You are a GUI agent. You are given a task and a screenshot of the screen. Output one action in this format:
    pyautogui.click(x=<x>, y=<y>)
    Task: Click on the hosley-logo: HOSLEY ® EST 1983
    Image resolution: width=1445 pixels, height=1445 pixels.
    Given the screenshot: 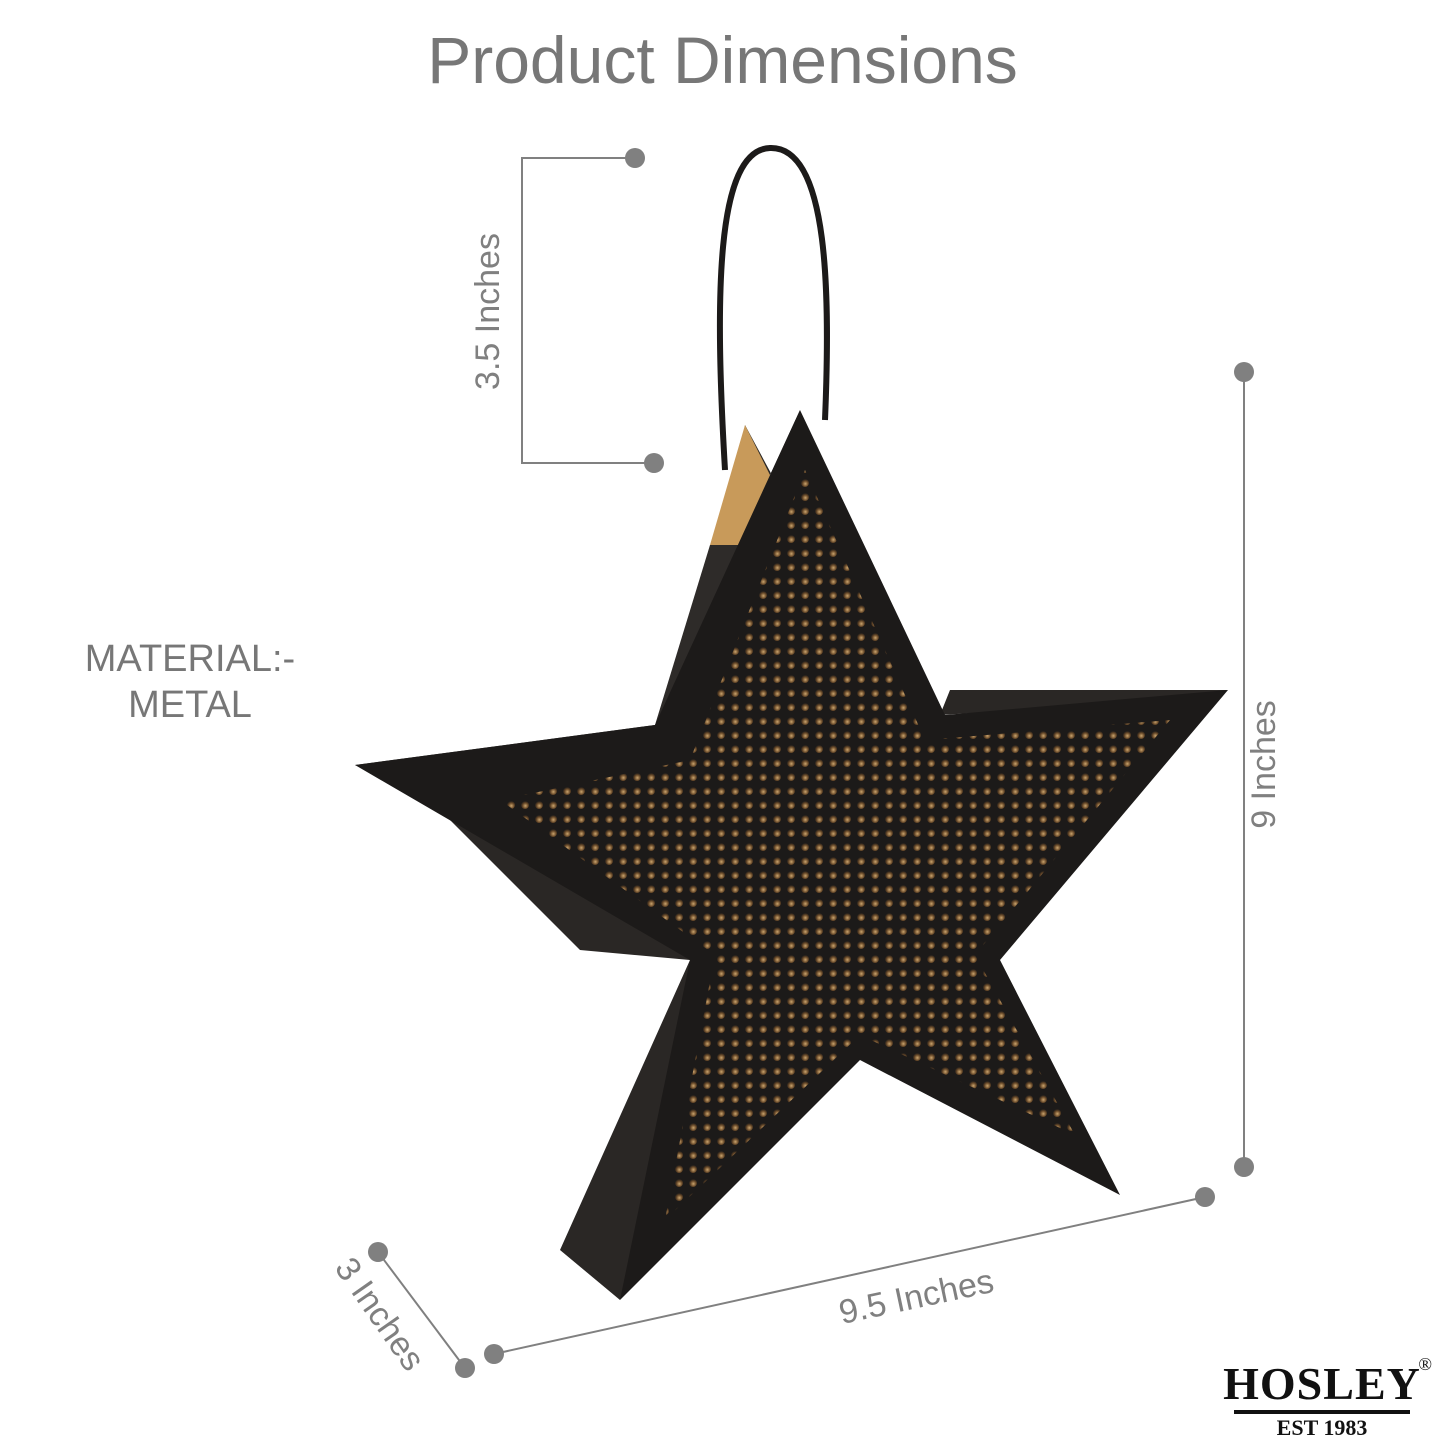 What is the action you would take?
    pyautogui.click(x=1327, y=1397)
    